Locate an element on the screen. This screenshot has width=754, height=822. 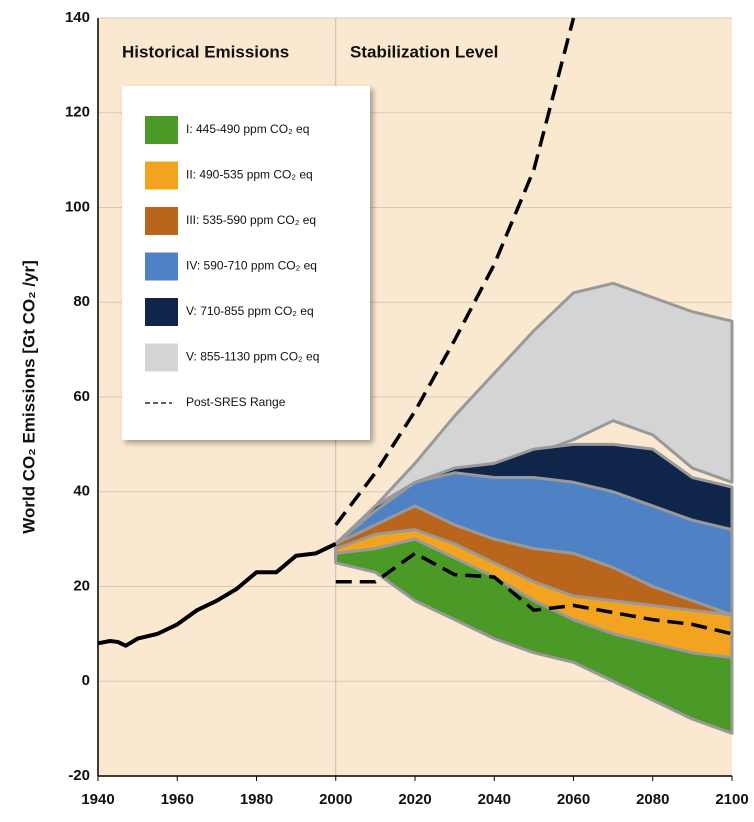
y-tick-label: 100 is located at coordinates (77, 206).